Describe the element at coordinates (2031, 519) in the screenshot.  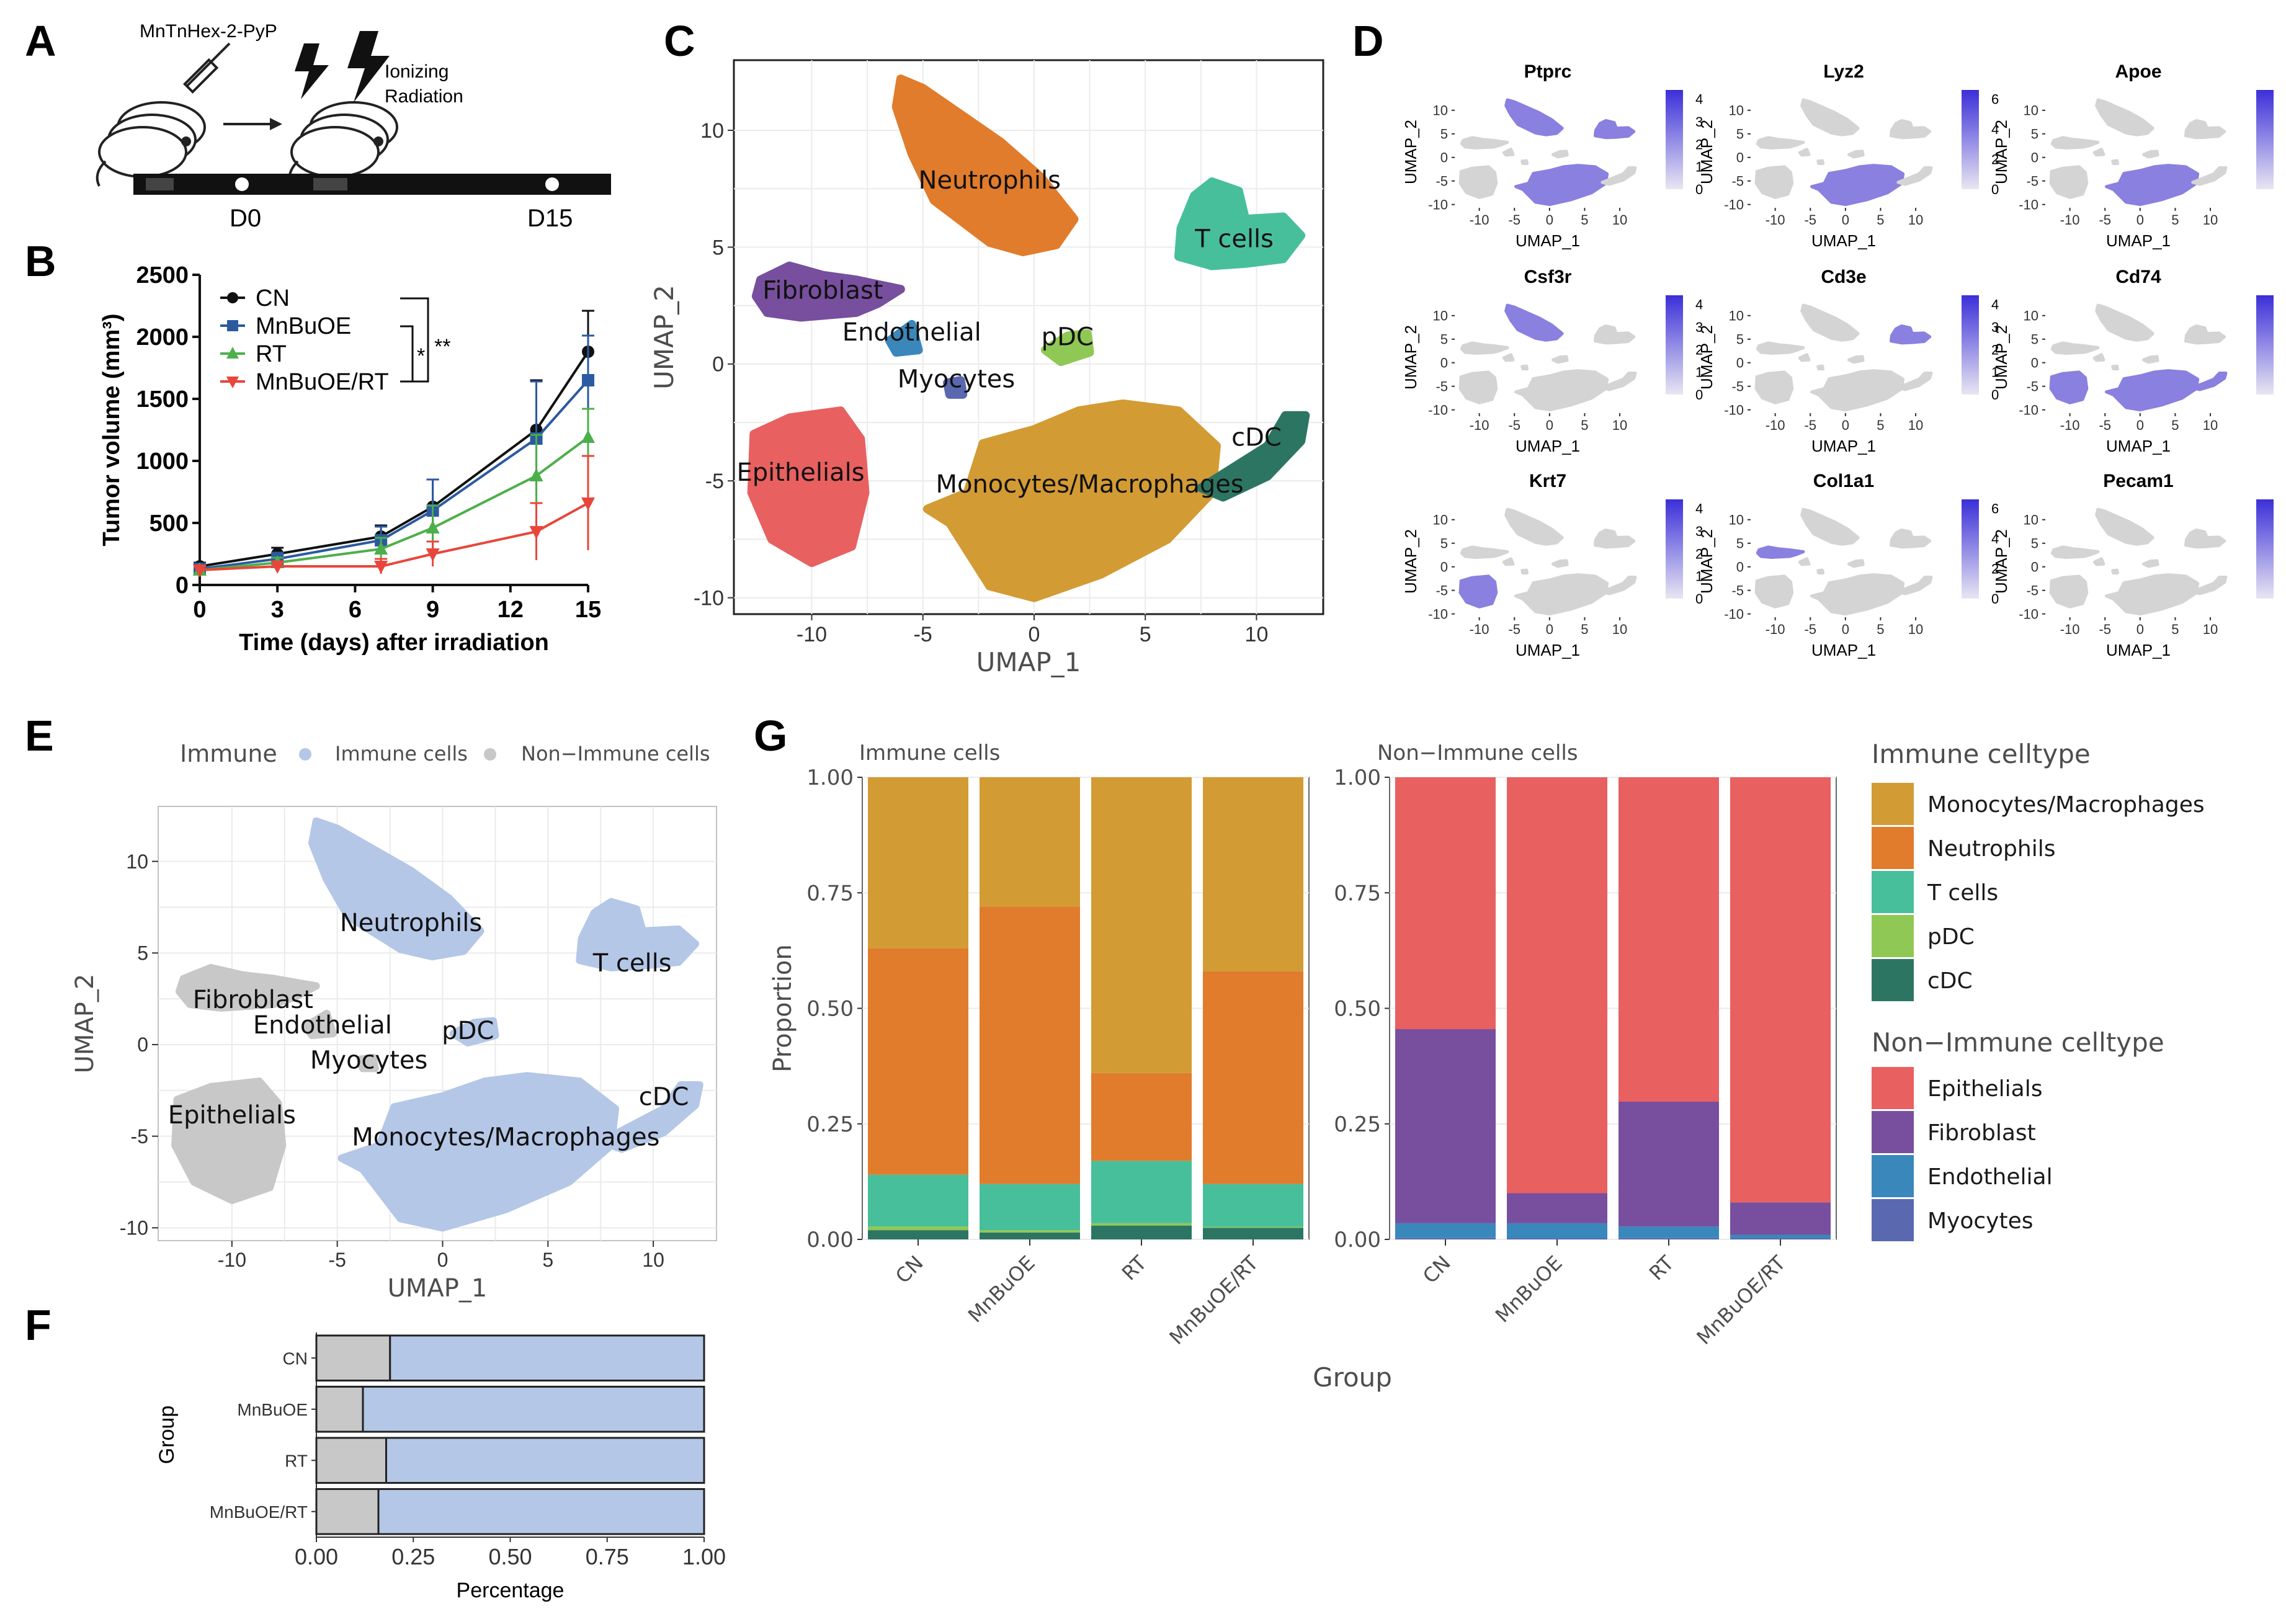
I see `y-tick-label: 10` at that location.